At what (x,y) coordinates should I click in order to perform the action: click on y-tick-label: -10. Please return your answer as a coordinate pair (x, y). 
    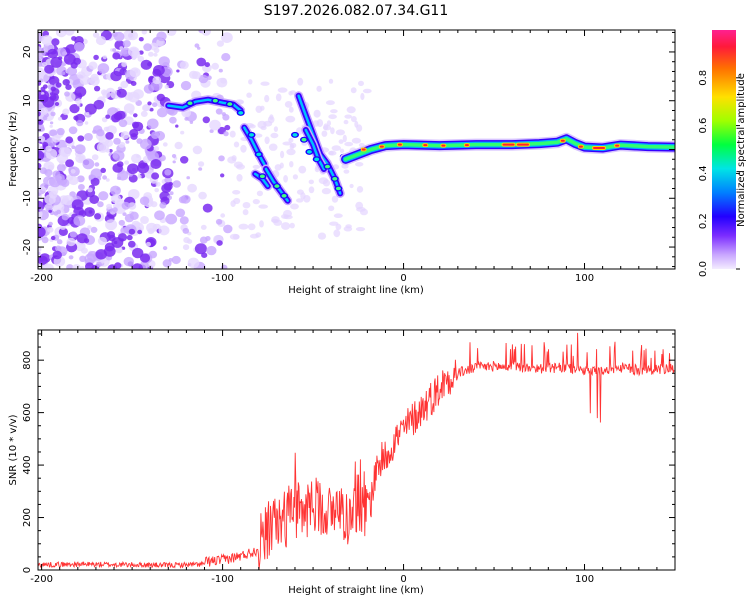
    Looking at the image, I should click on (27, 198).